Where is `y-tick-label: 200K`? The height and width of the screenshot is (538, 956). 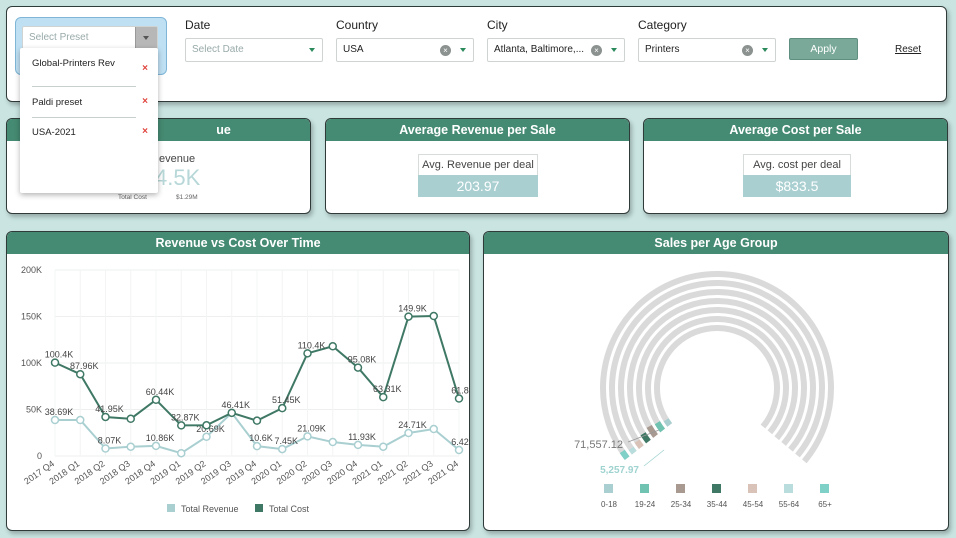 y-tick-label: 200K is located at coordinates (31, 270).